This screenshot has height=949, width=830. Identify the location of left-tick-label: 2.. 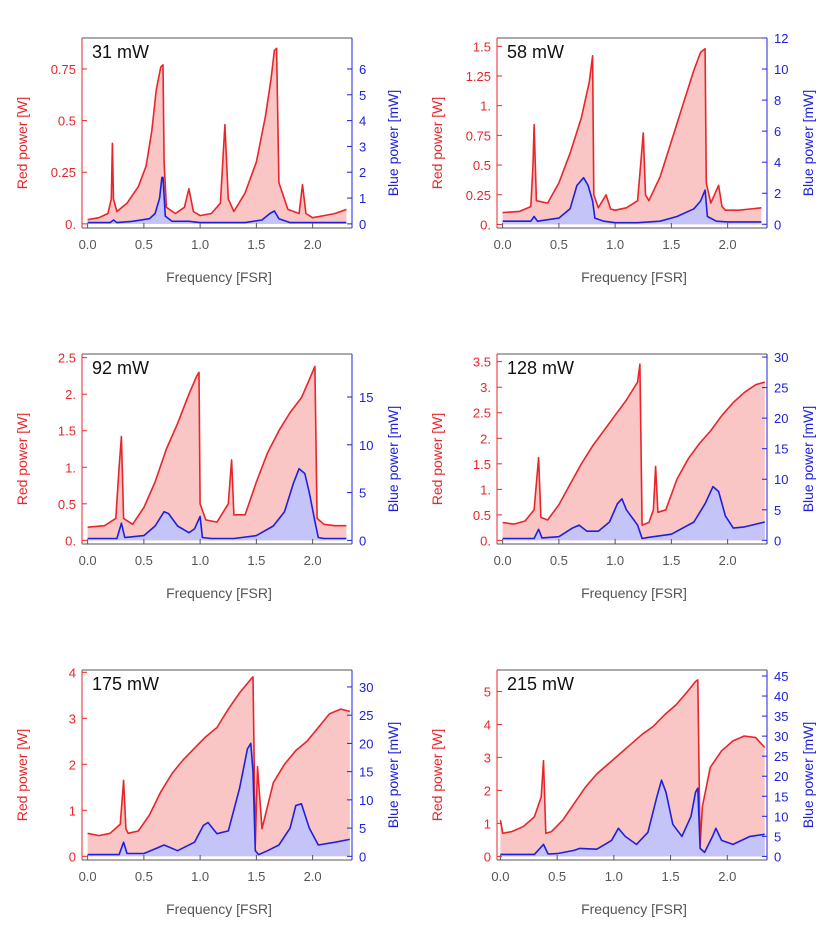
(485, 438).